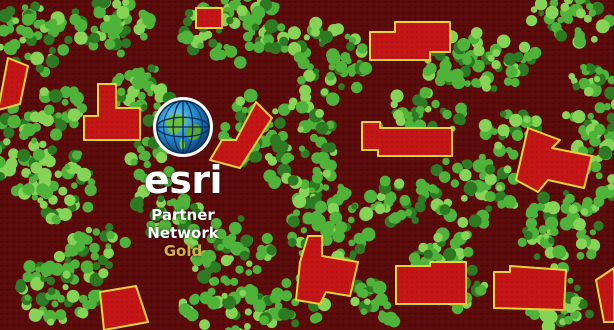  What do you see at coordinates (183, 215) in the screenshot?
I see `brand-line-partner: Partner` at bounding box center [183, 215].